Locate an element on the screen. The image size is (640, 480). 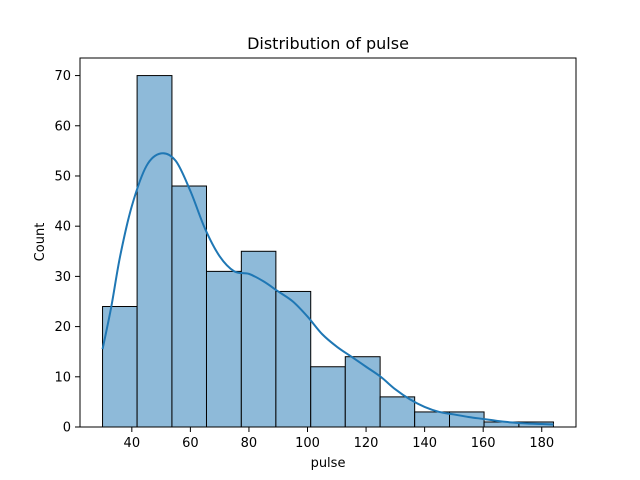
y-tick-label-50: 50 is located at coordinates (62, 176).